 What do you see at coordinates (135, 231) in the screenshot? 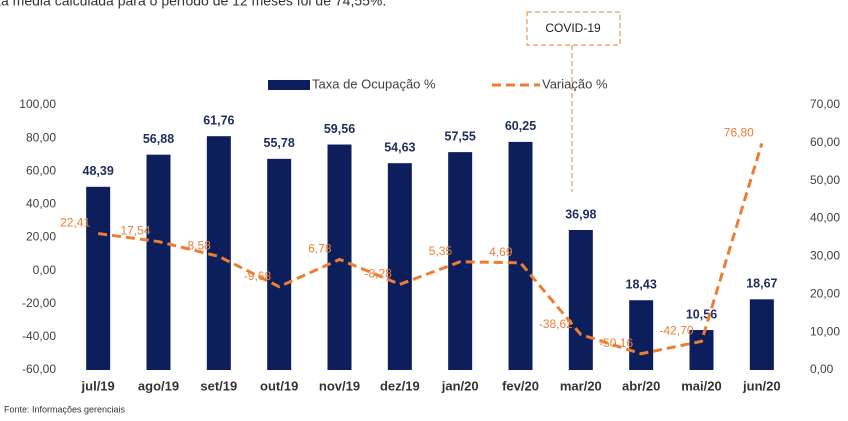
I see `line-label: 17,54` at bounding box center [135, 231].